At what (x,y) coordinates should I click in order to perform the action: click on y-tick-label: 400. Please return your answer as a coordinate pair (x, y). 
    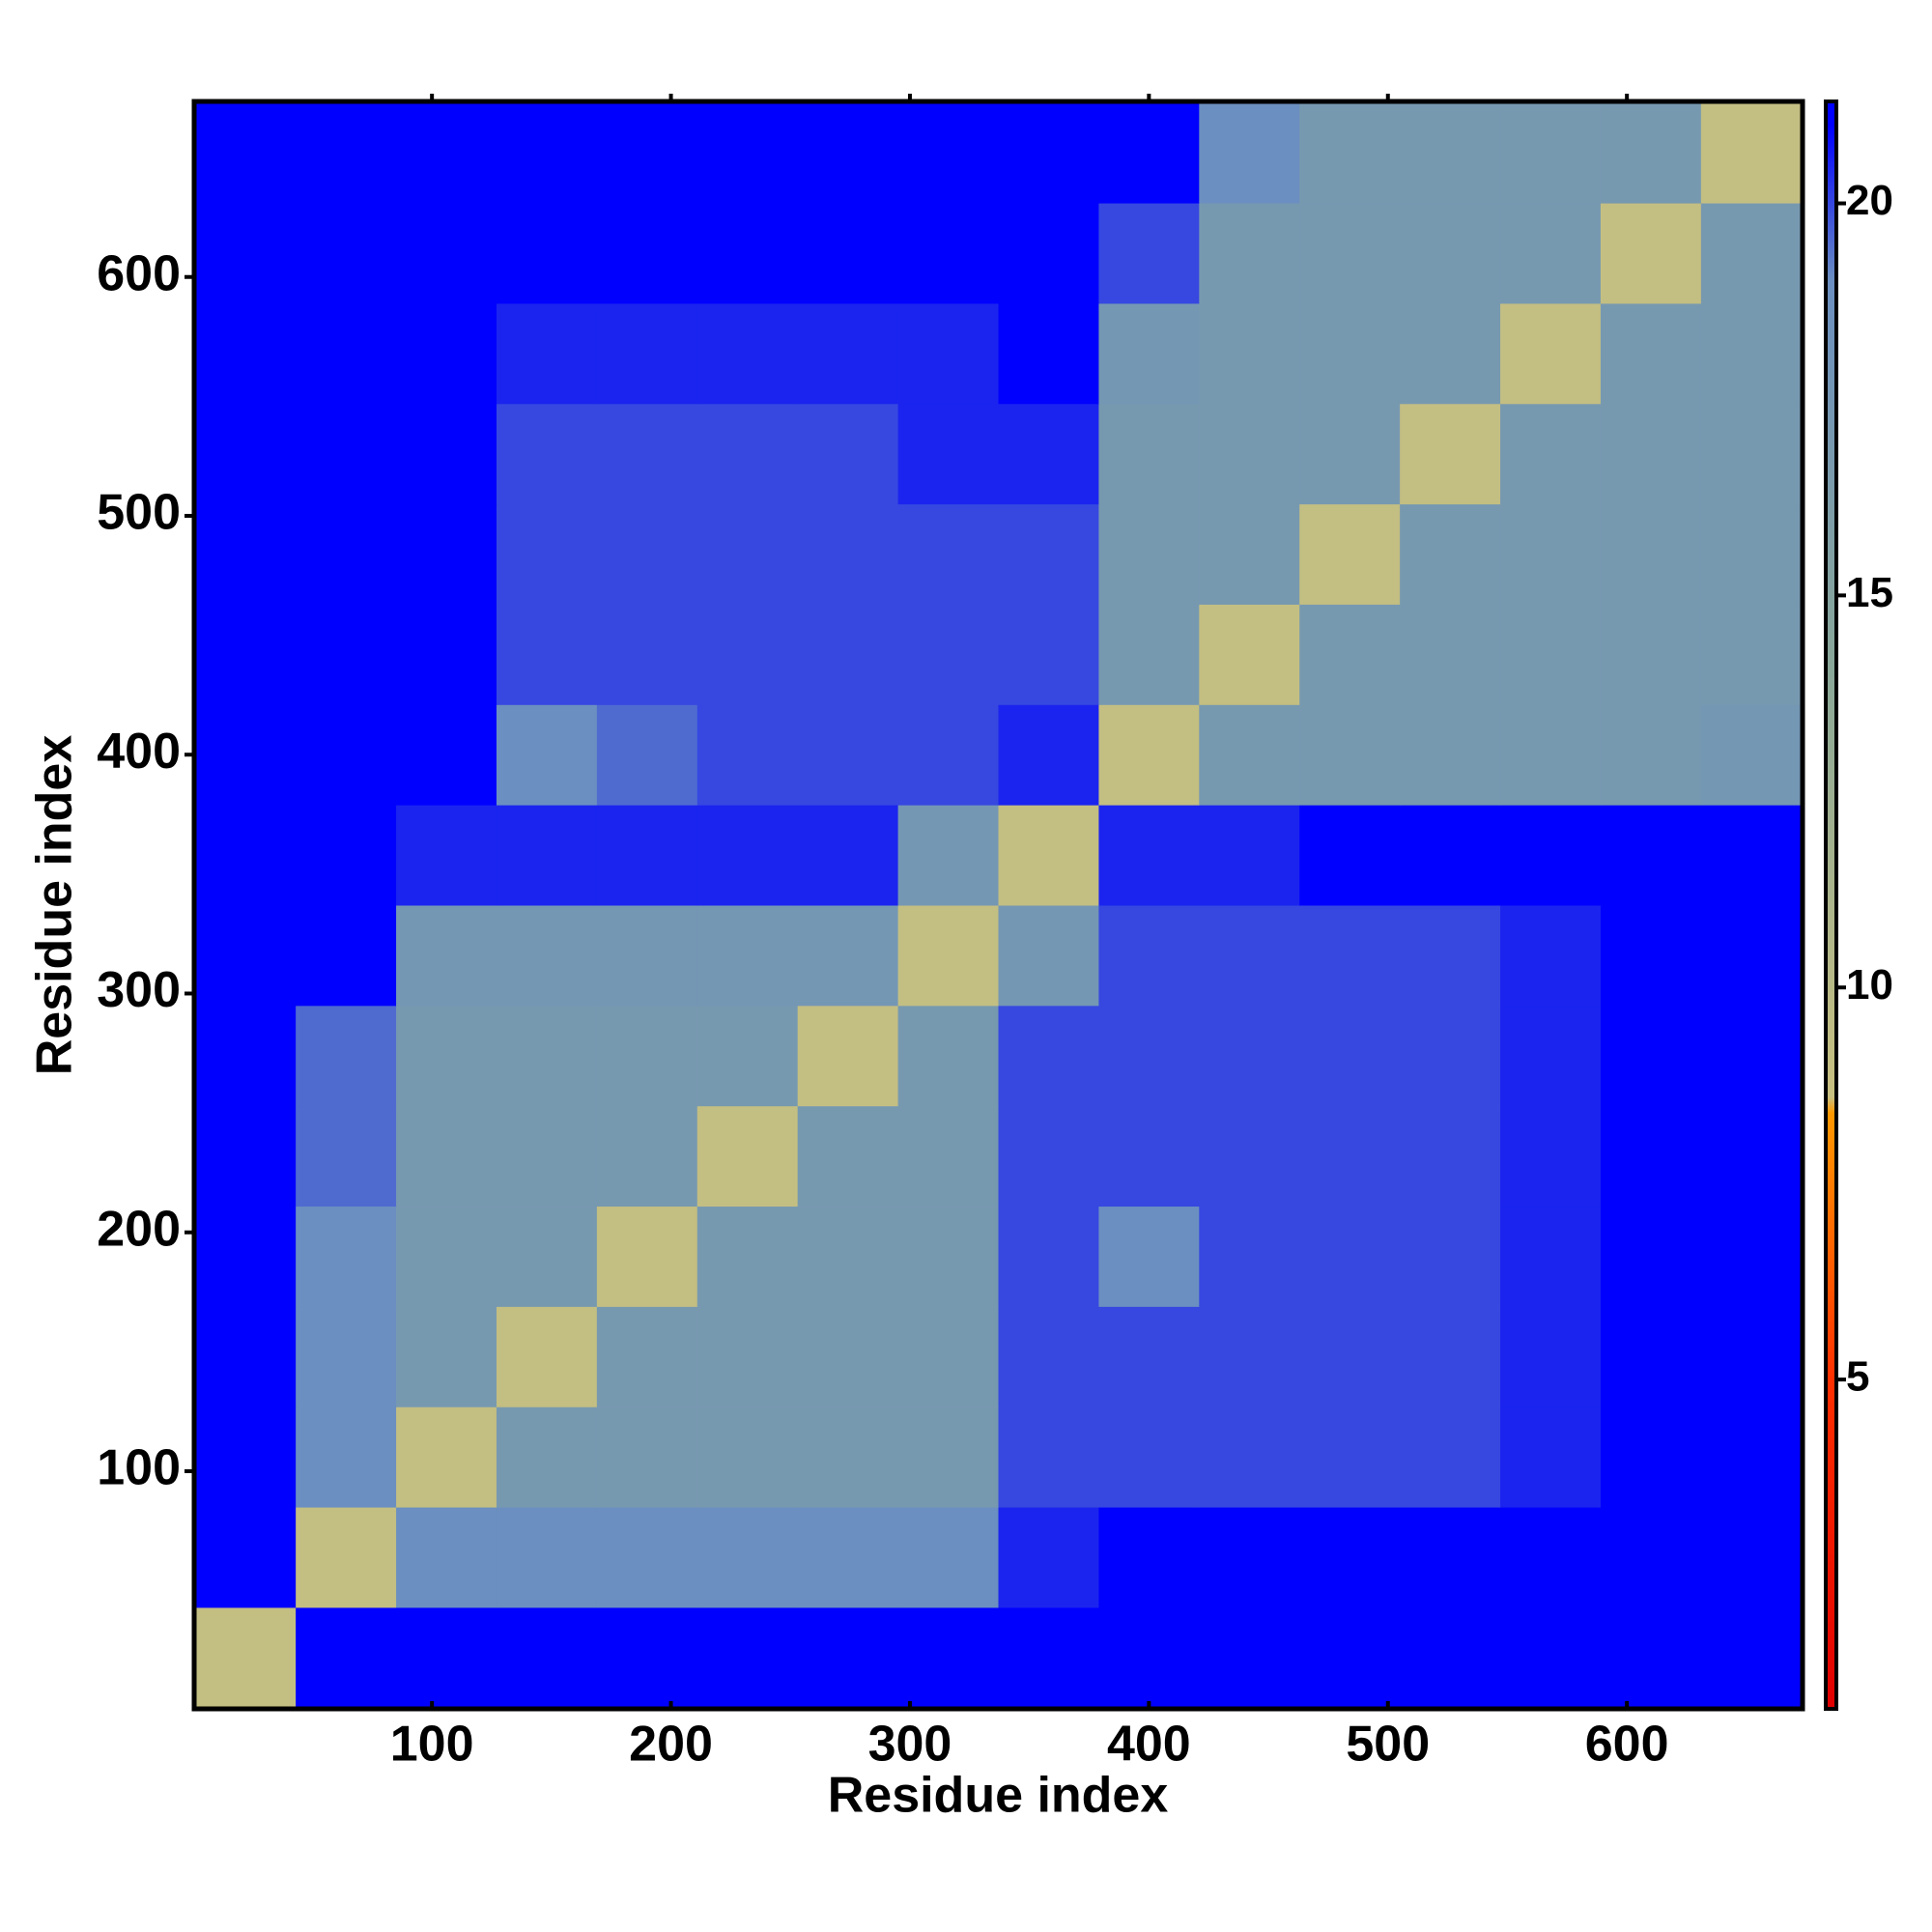
    Looking at the image, I should click on (139, 752).